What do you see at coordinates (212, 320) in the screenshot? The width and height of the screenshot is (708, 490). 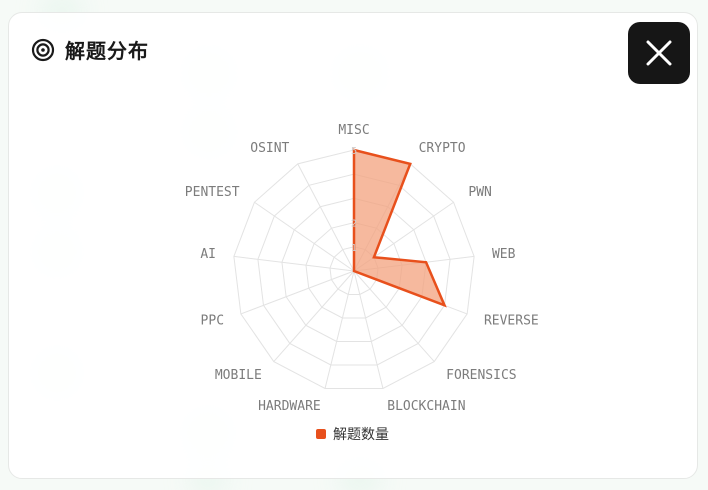 I see `axis-label-ppc: PPC` at bounding box center [212, 320].